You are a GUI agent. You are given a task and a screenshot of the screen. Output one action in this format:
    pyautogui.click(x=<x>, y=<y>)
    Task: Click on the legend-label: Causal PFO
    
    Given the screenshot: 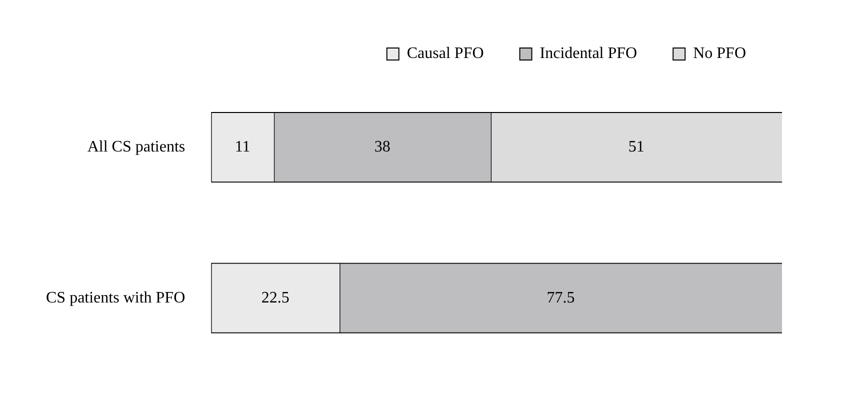 What is the action you would take?
    pyautogui.click(x=445, y=53)
    